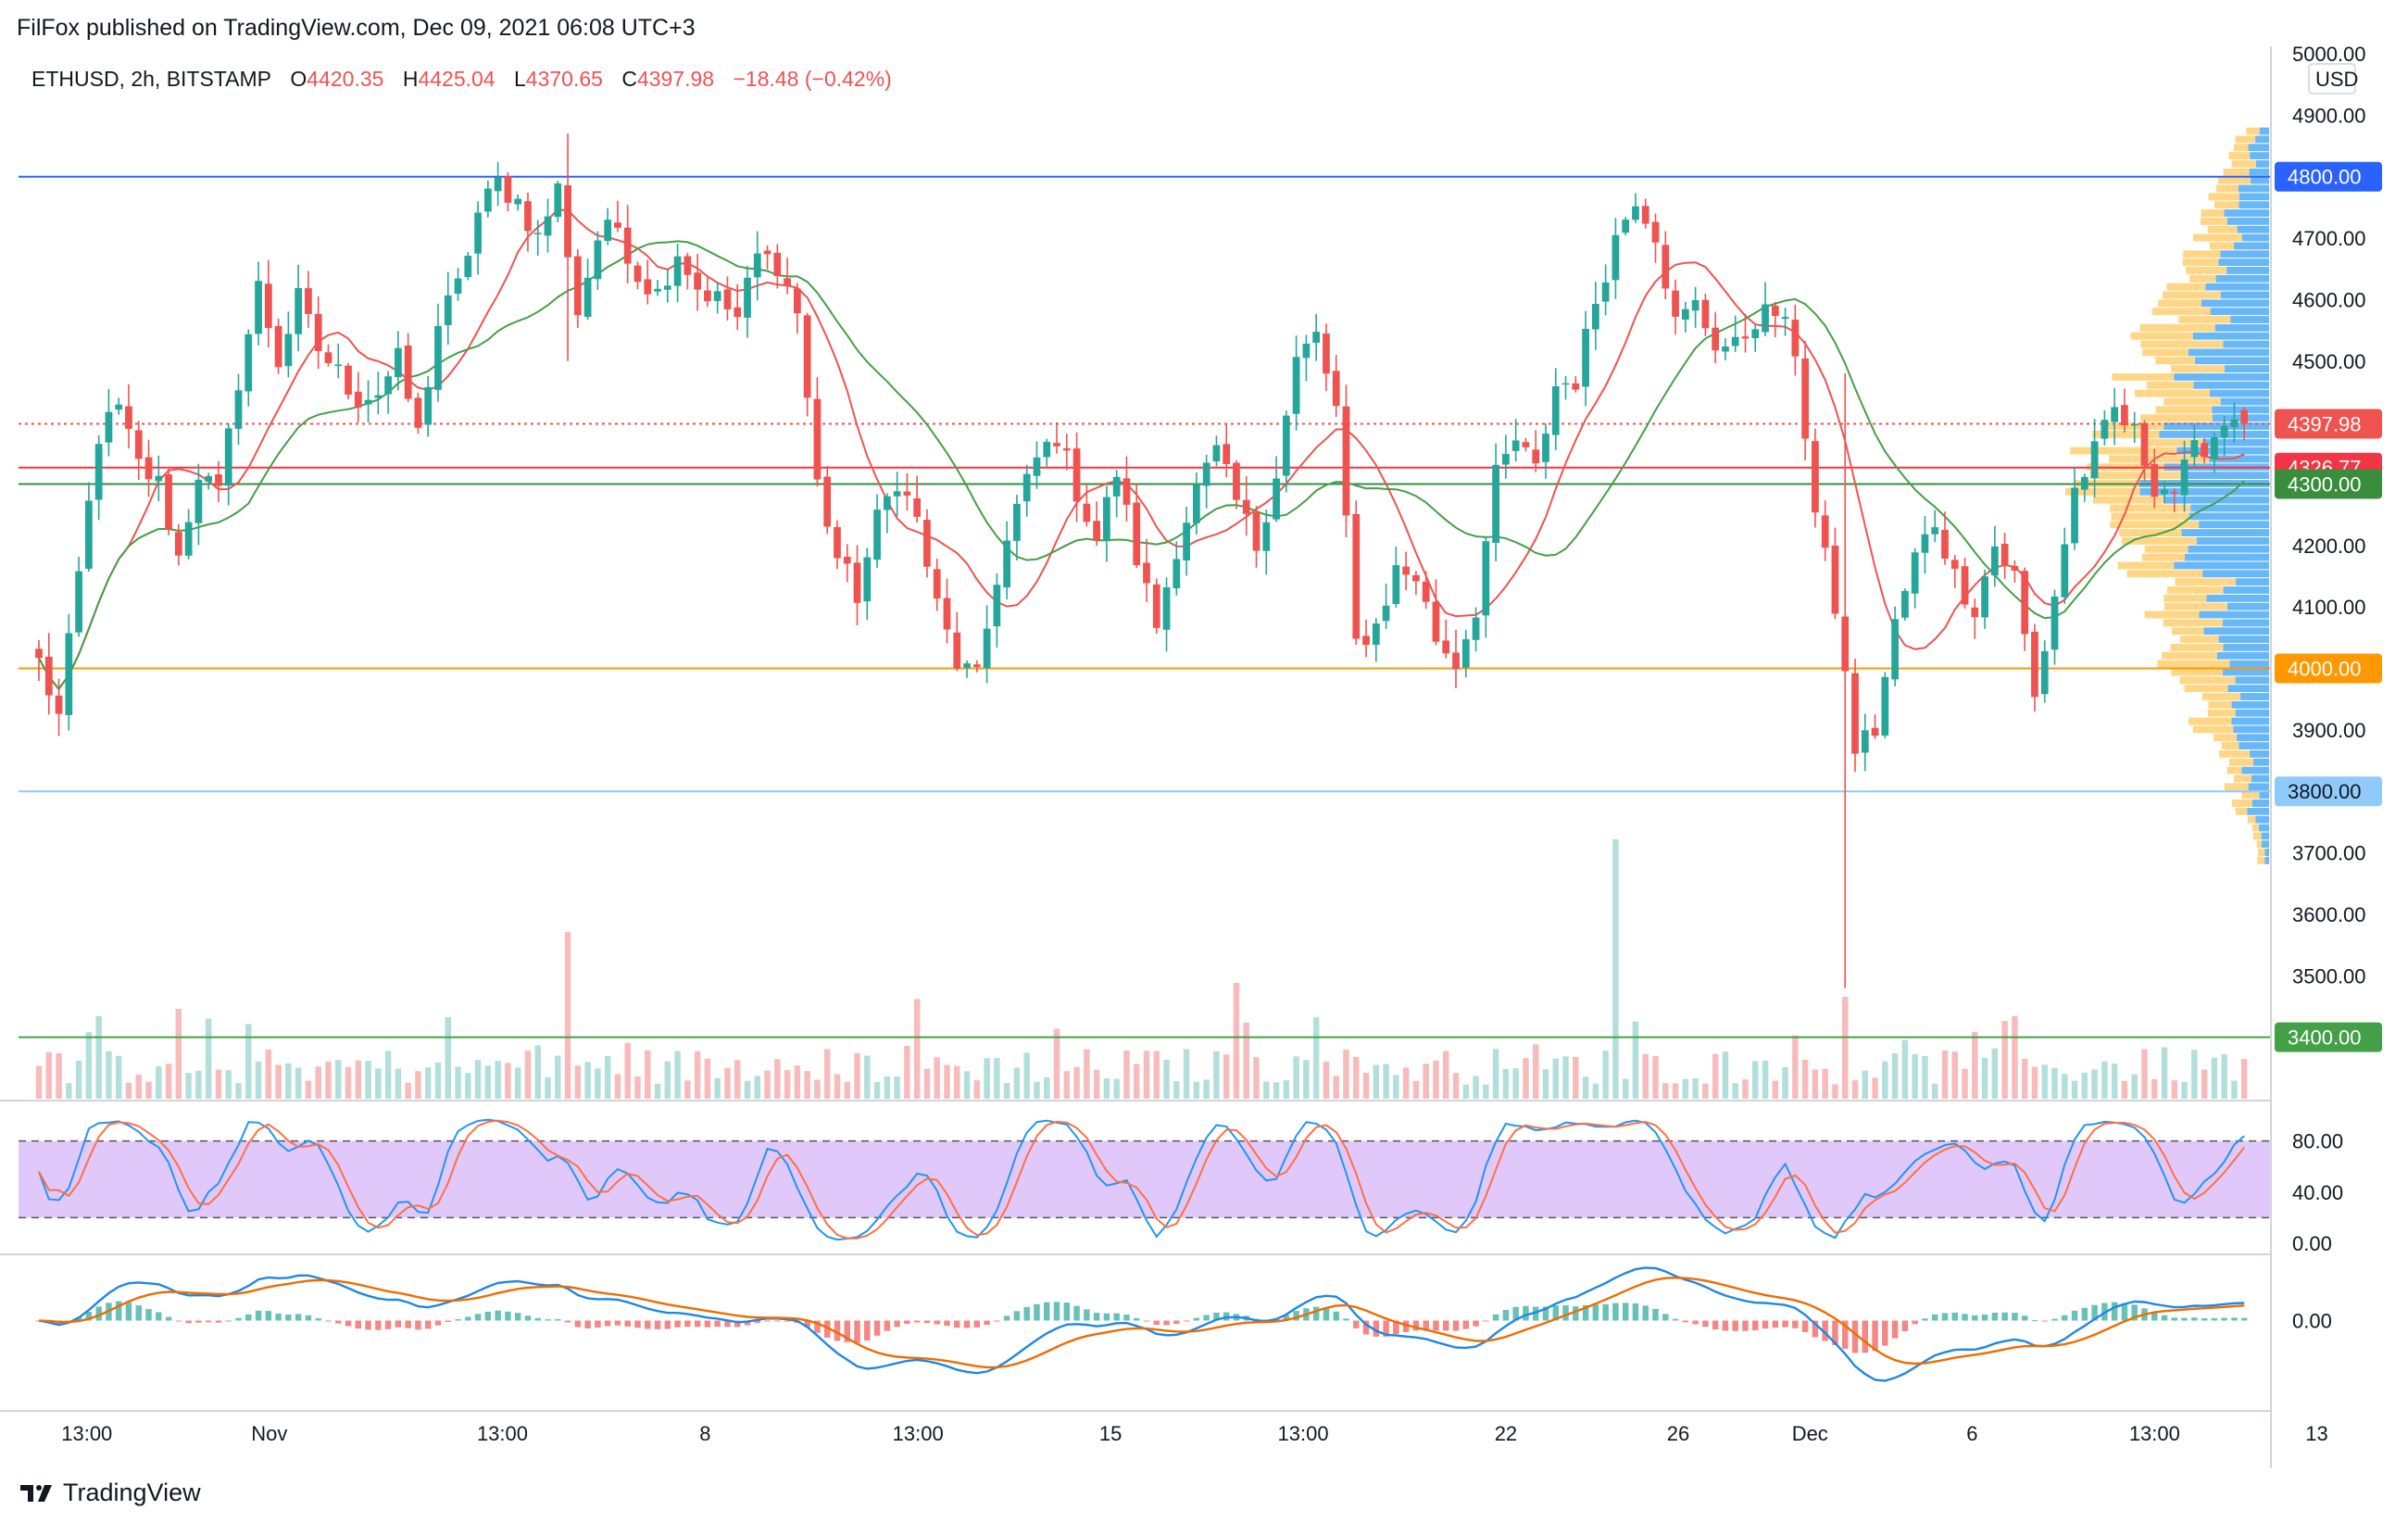 Image resolution: width=2408 pixels, height=1523 pixels. Describe the element at coordinates (1506, 1433) in the screenshot. I see `time-tick-label: 22` at that location.